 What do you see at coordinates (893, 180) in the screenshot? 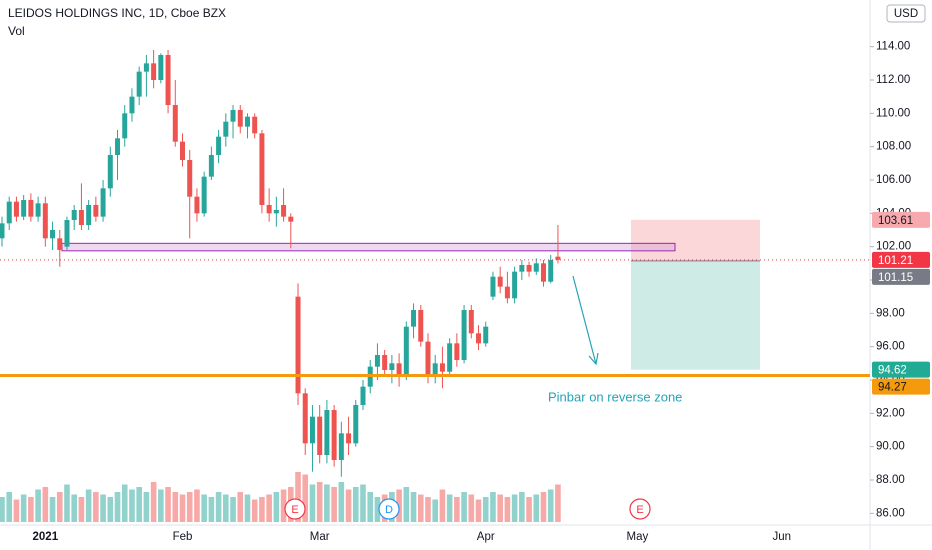
I see `y-tick-label: 106.00` at bounding box center [893, 180].